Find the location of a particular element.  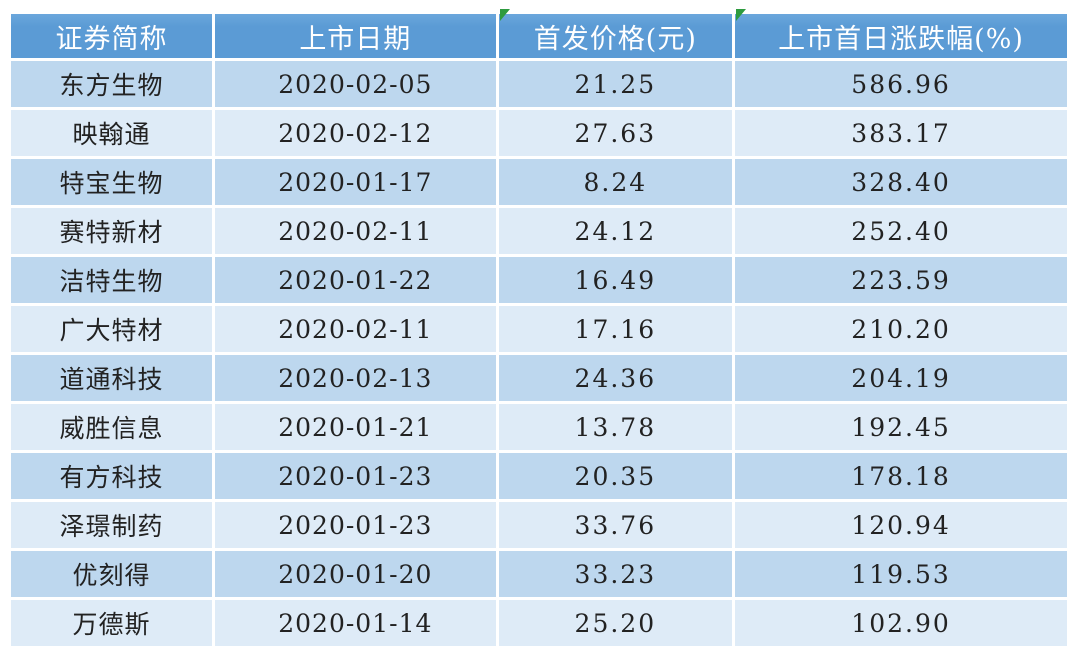

cell-security-name: 映翰通 is located at coordinates (112, 133).